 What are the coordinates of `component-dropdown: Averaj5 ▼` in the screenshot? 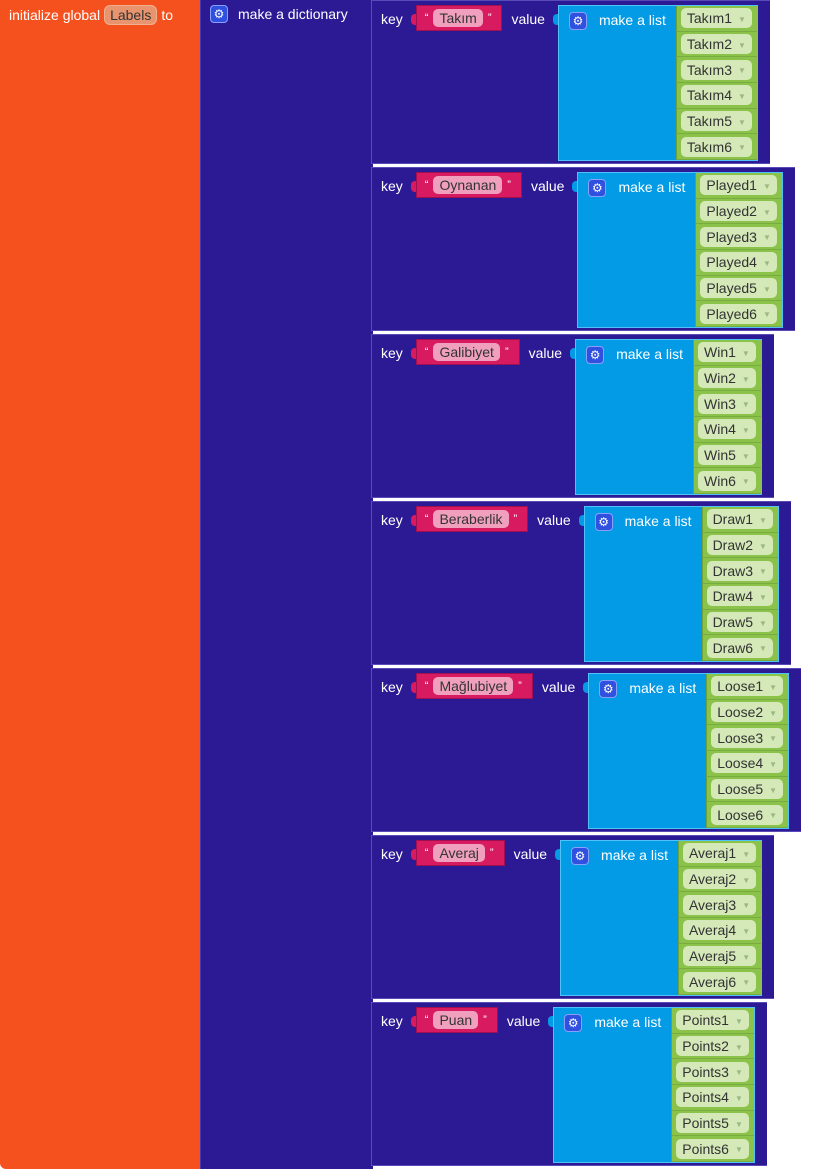 It's located at (719, 956).